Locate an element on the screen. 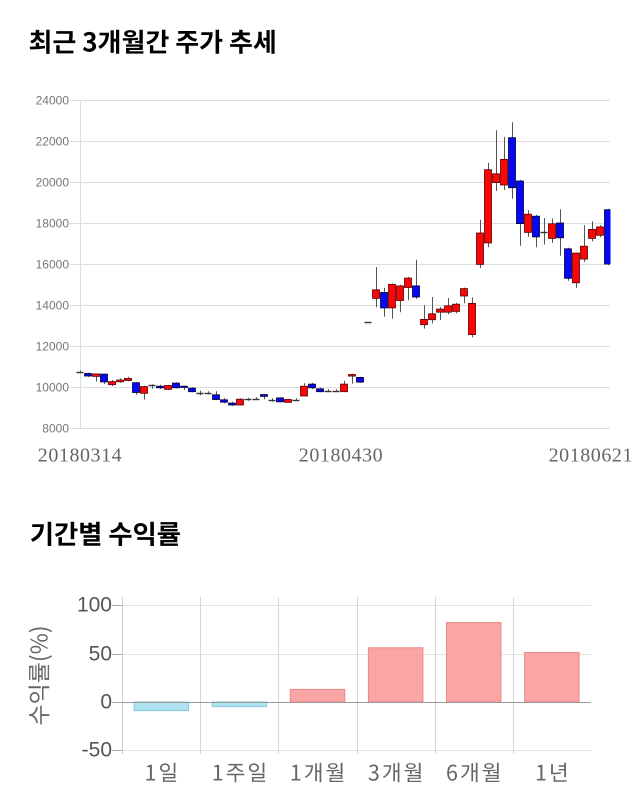 This screenshot has height=810, width=640. svg-text: 50 is located at coordinates (100, 654).